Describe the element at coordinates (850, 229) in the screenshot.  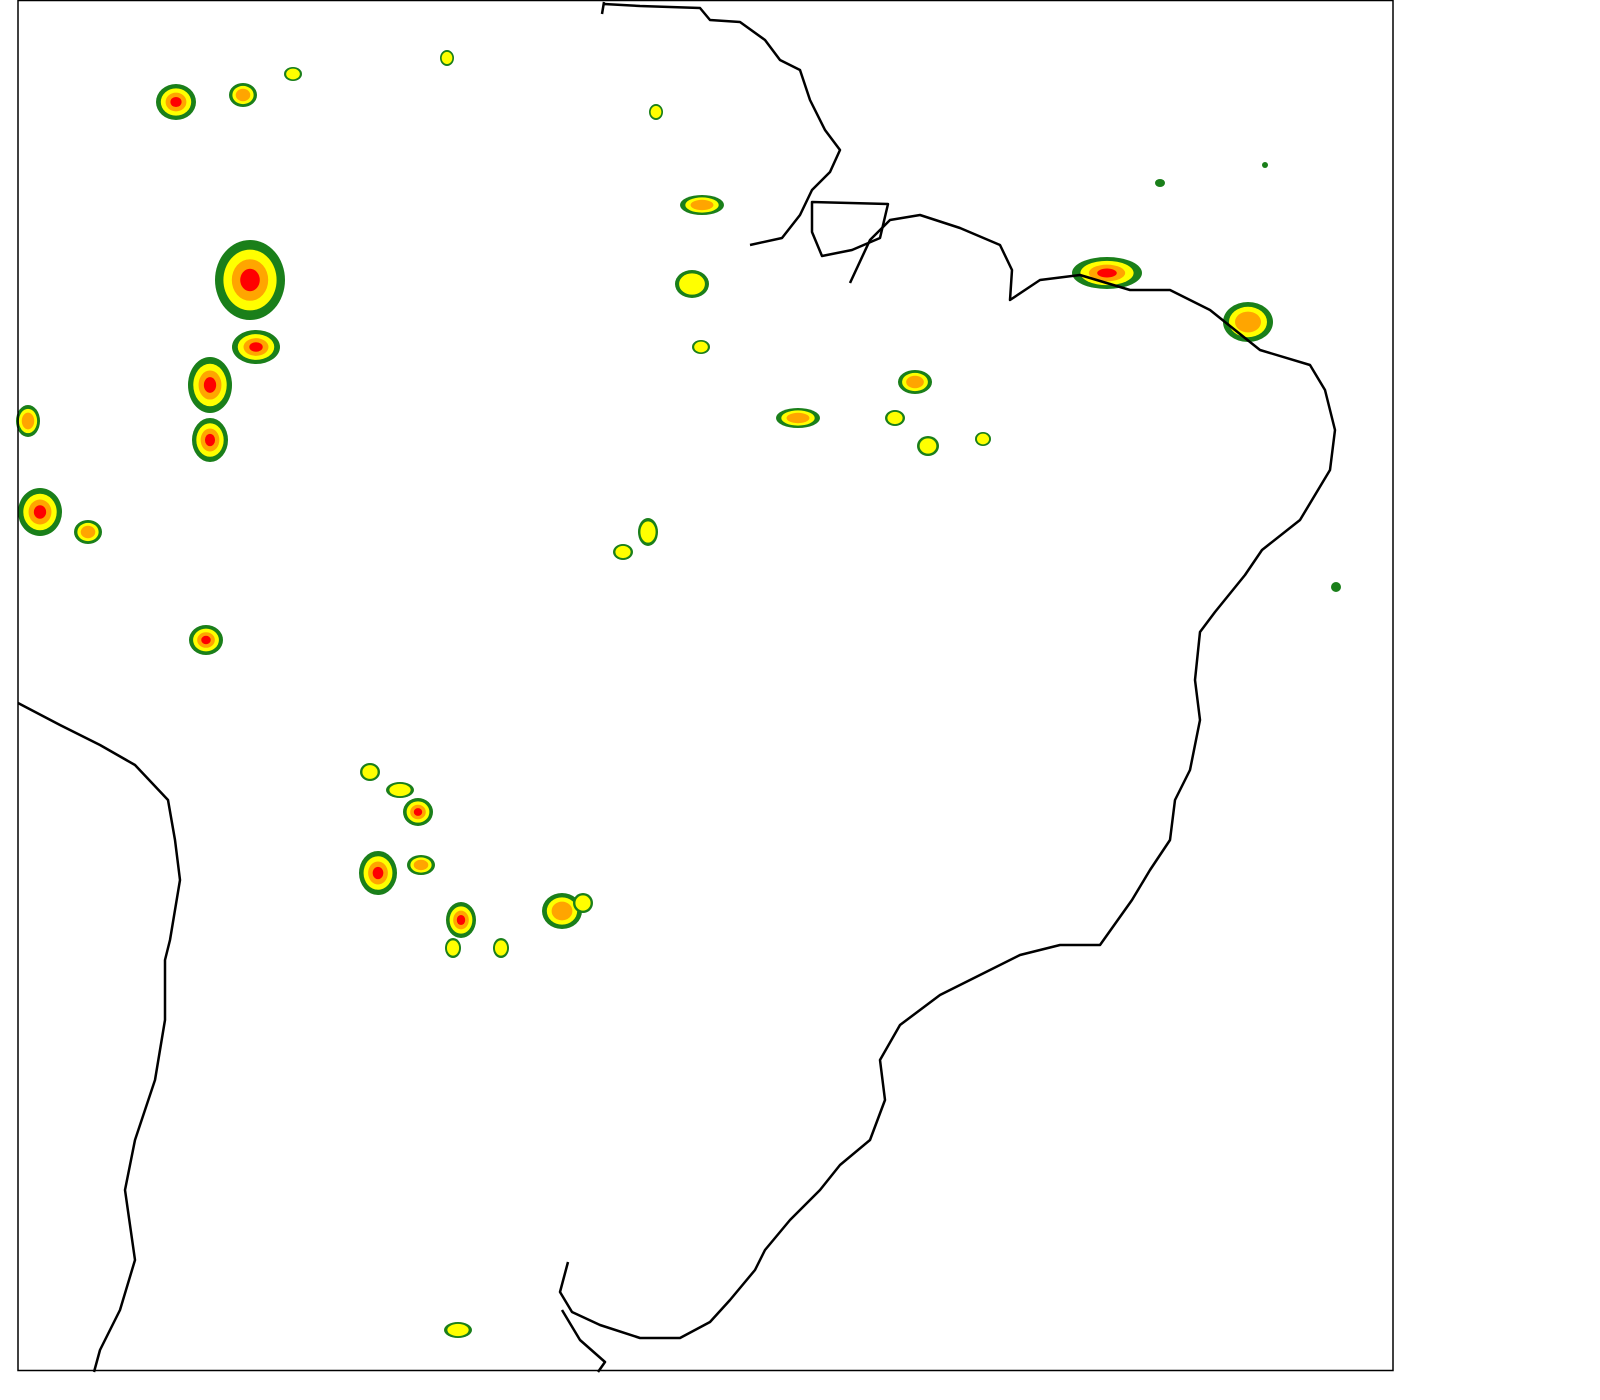
I see `island` at that location.